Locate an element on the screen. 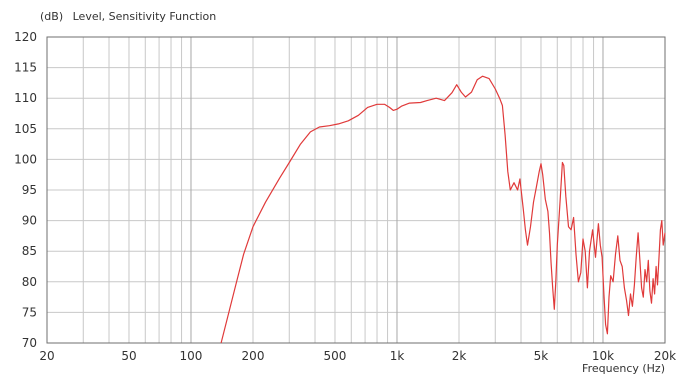  y-tick-label: 110 is located at coordinates (25, 98).